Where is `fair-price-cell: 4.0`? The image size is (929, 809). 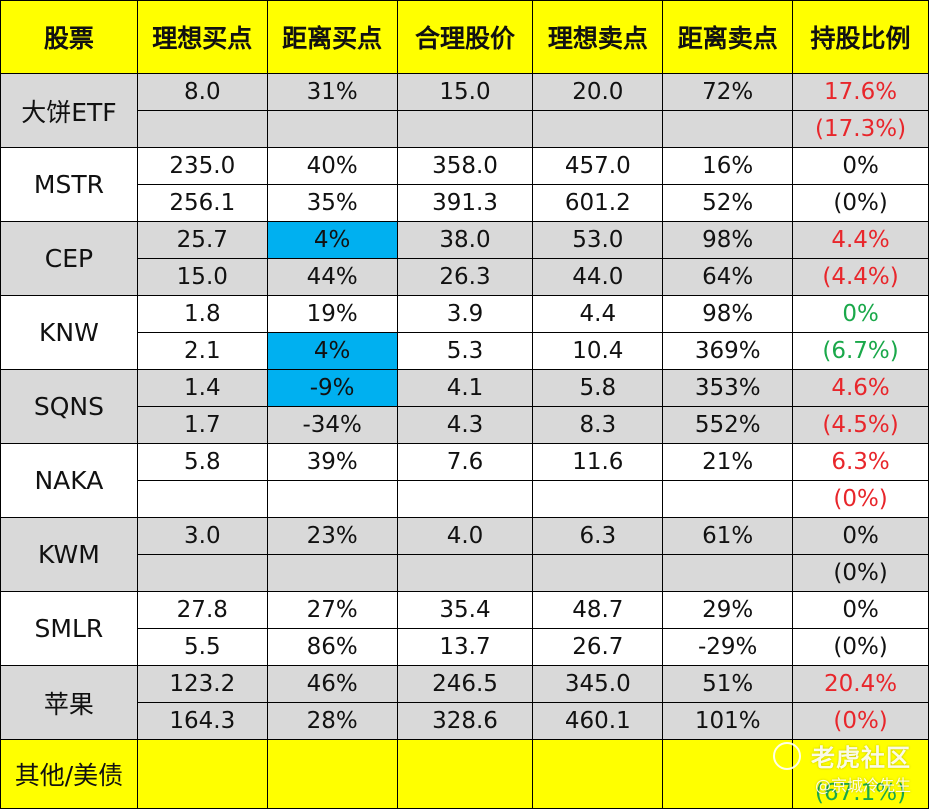
fair-price-cell: 4.0 is located at coordinates (465, 536).